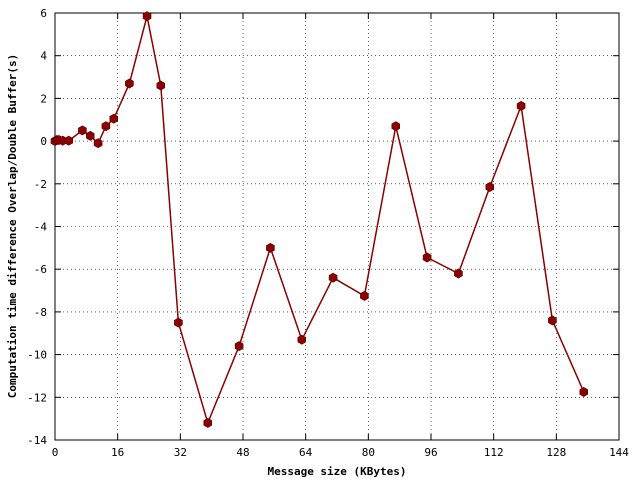  I want to click on x-tick-label: 16, so click(117, 452).